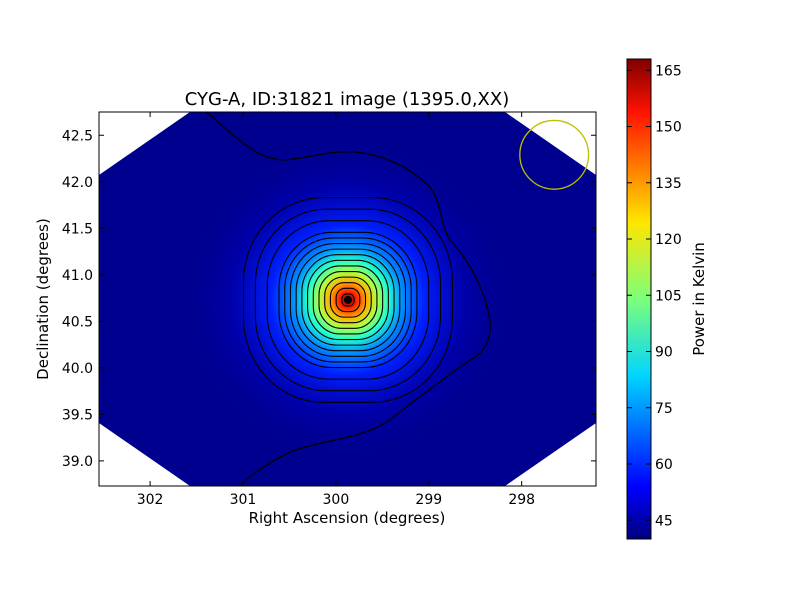 Image resolution: width=800 pixels, height=600 pixels. What do you see at coordinates (664, 465) in the screenshot?
I see `colorbar-tick-label: 60` at bounding box center [664, 465].